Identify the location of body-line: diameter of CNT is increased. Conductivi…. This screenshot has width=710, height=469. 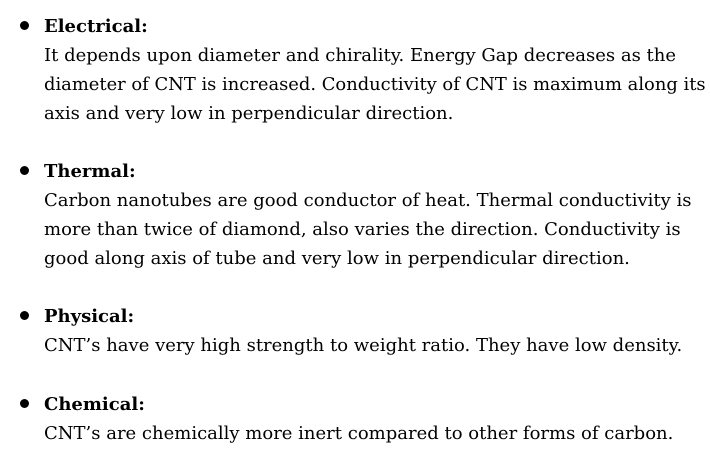
(375, 84).